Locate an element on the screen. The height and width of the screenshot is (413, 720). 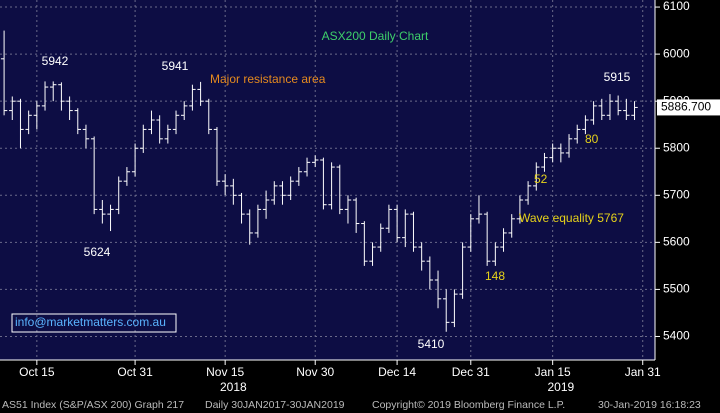
footer-text: Copyright© 2019 Bloomberg Finance L.P. is located at coordinates (468, 405).